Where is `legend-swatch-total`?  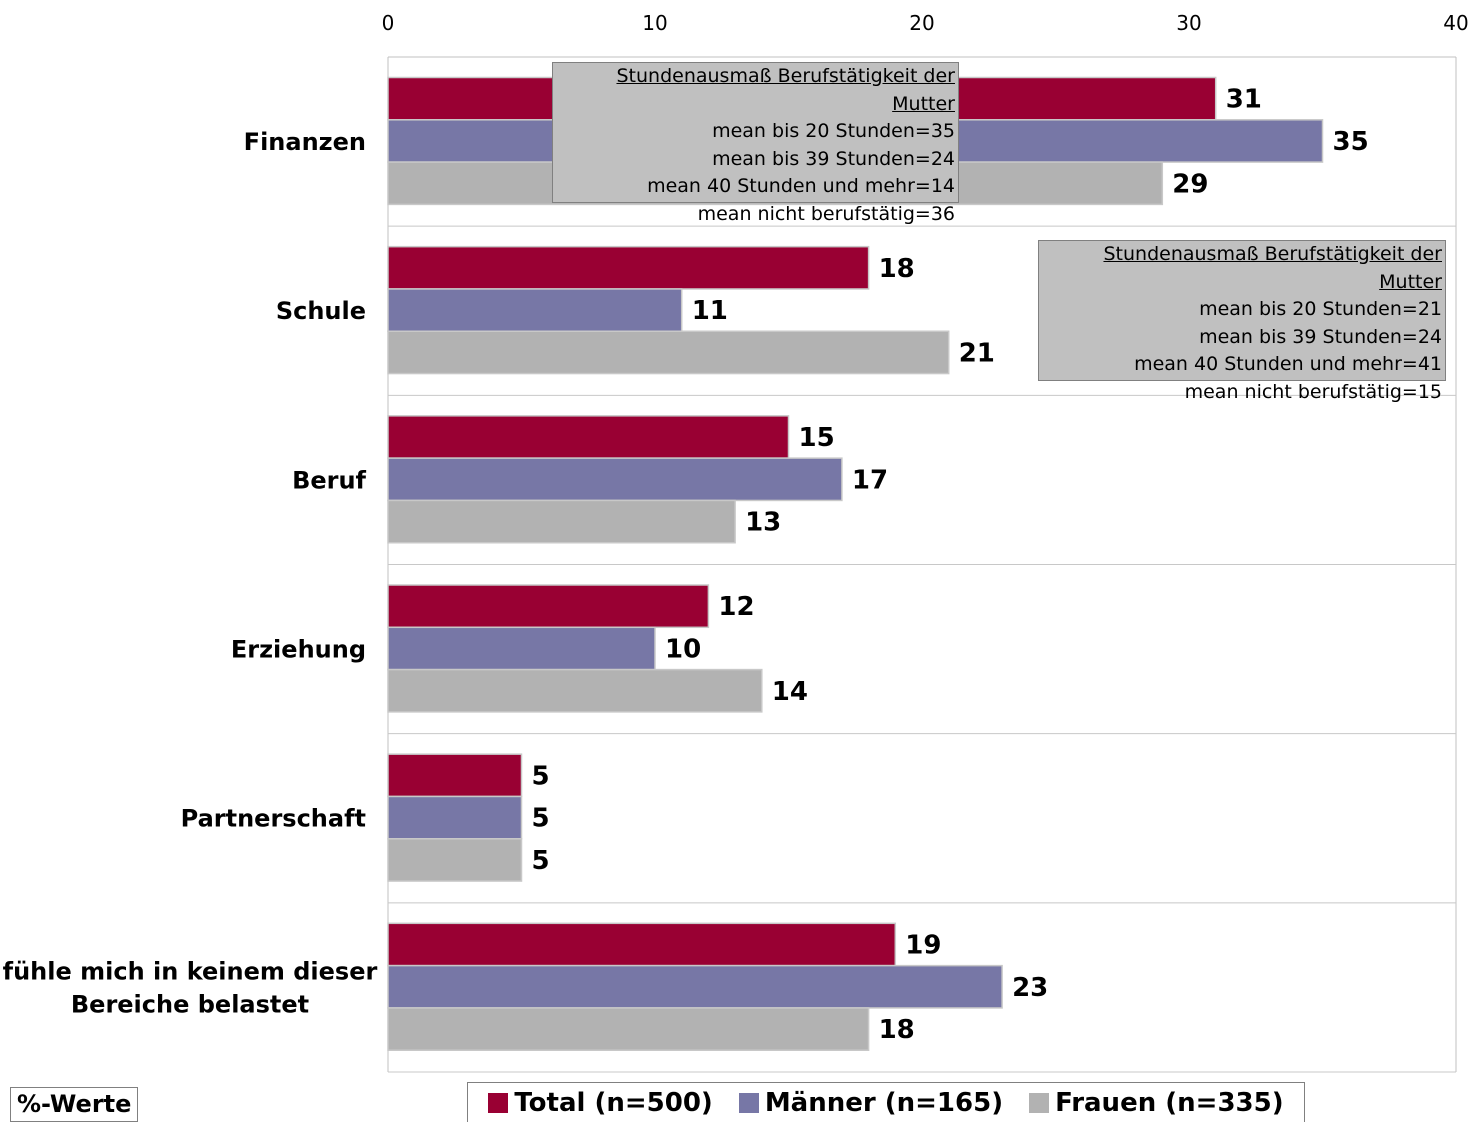 legend-swatch-total is located at coordinates (498, 1102).